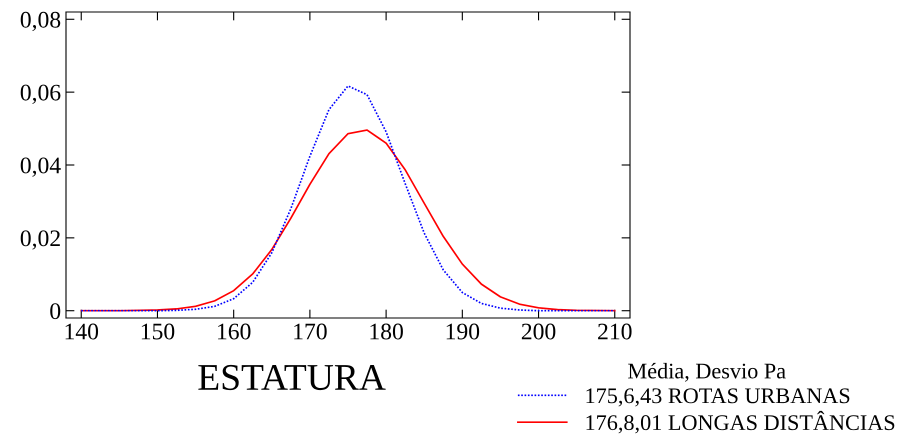 This screenshot has height=448, width=909. Describe the element at coordinates (40, 167) in the screenshot. I see `y-tick-label: 0,04` at that location.